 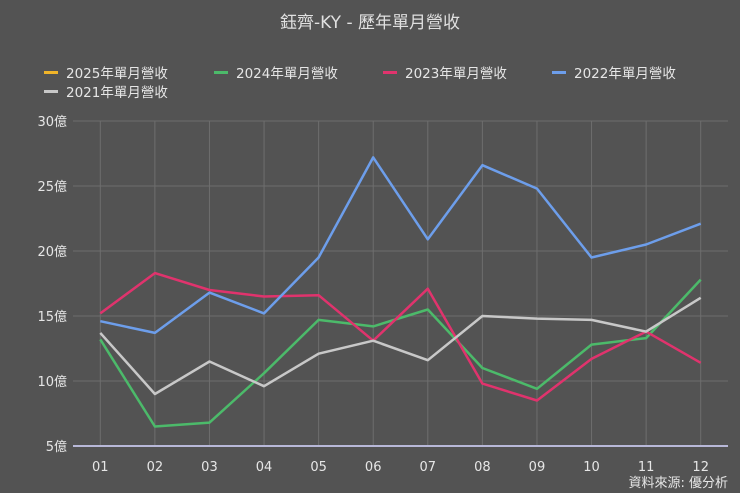 I want to click on legend-item-2022: 2022年單月營收, so click(x=614, y=72).